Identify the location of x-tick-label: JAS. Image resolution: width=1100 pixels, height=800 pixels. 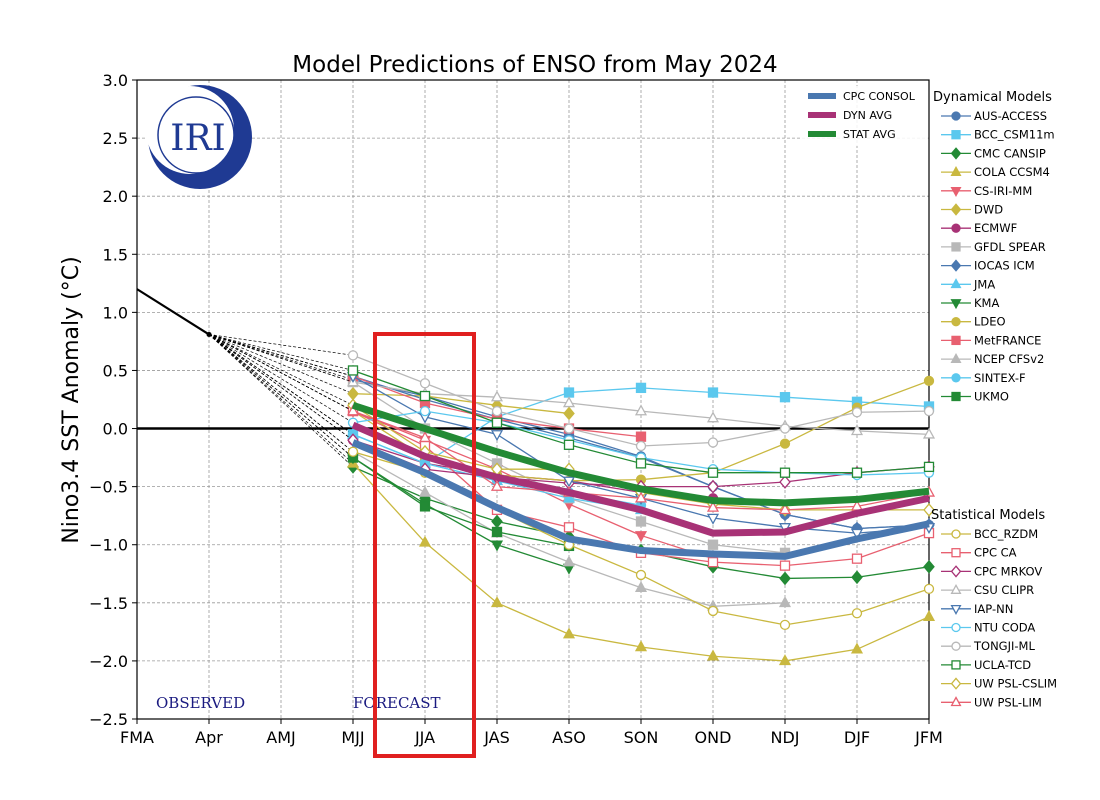
(496, 737).